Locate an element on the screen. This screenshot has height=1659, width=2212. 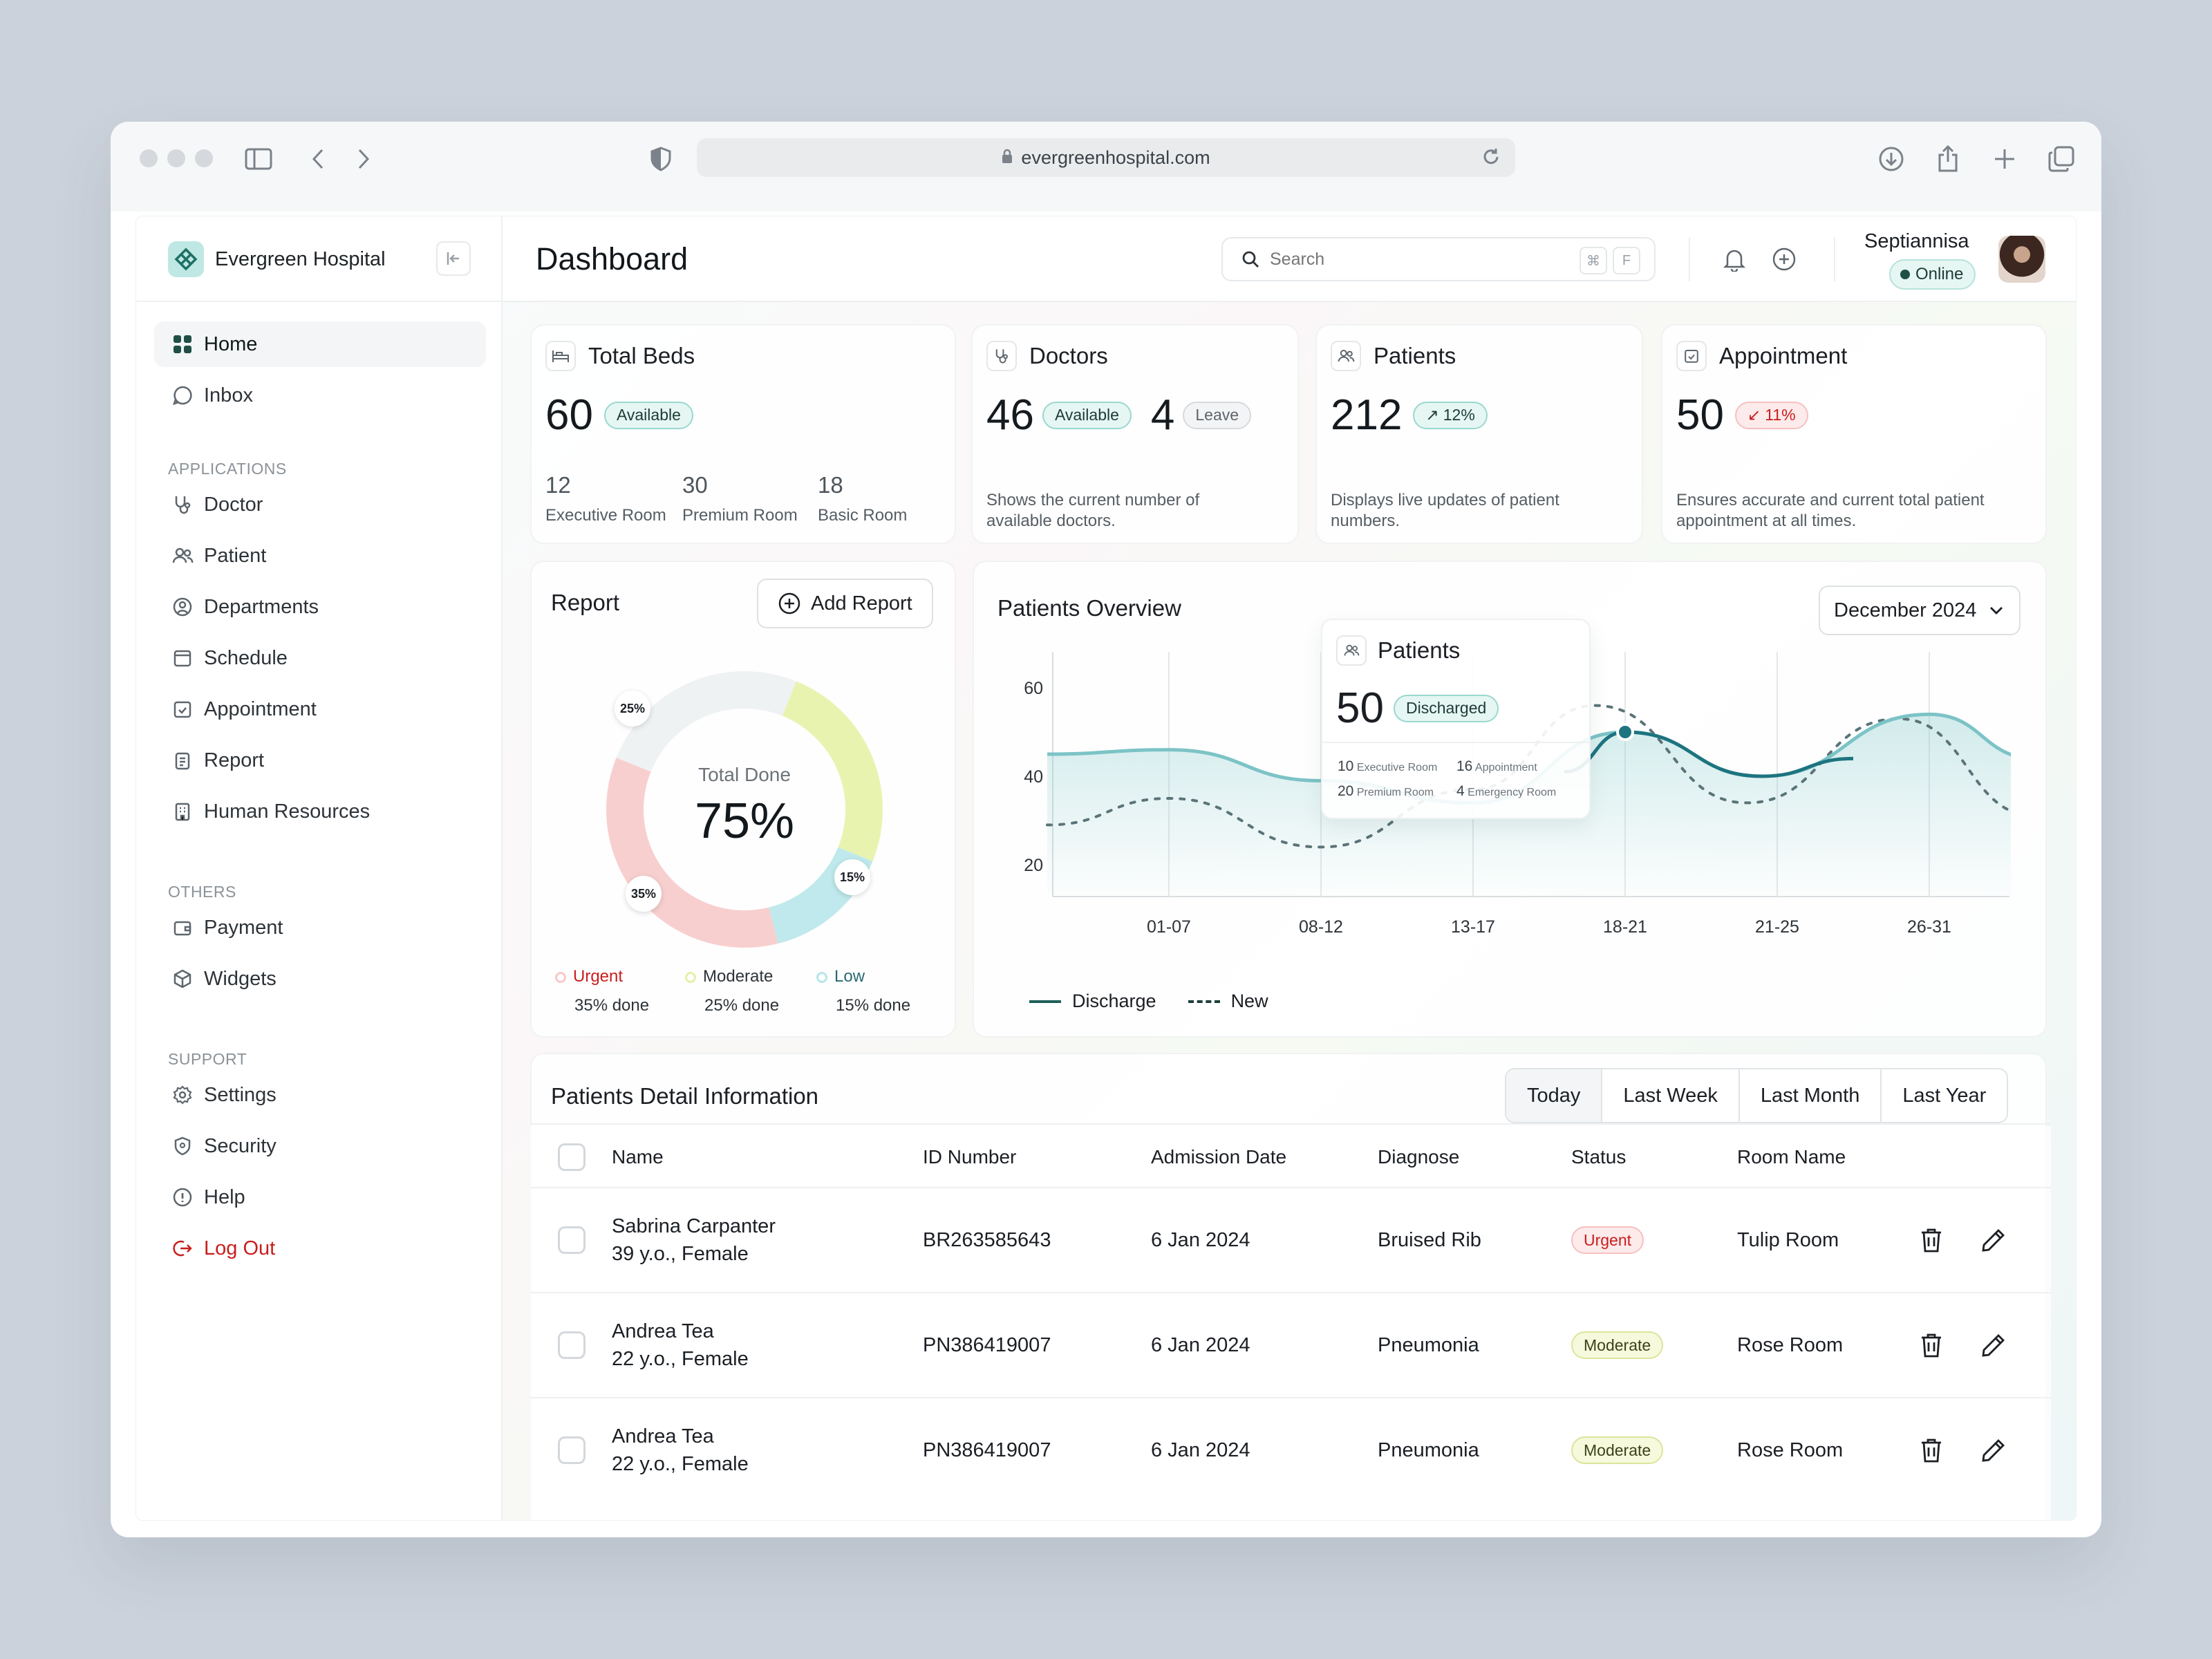
sidebar-item-label: Settings is located at coordinates (240, 1094).